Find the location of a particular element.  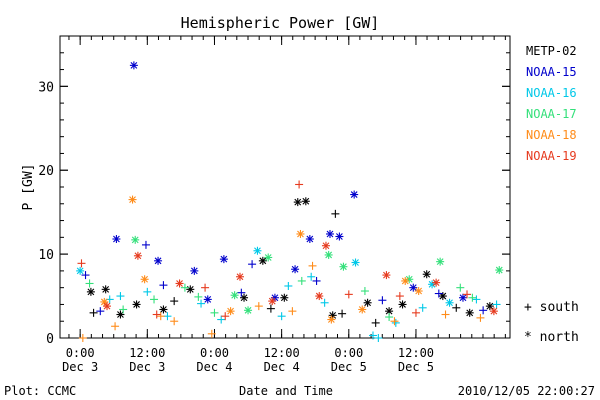

marker-legend-north: * north is located at coordinates (551, 337).